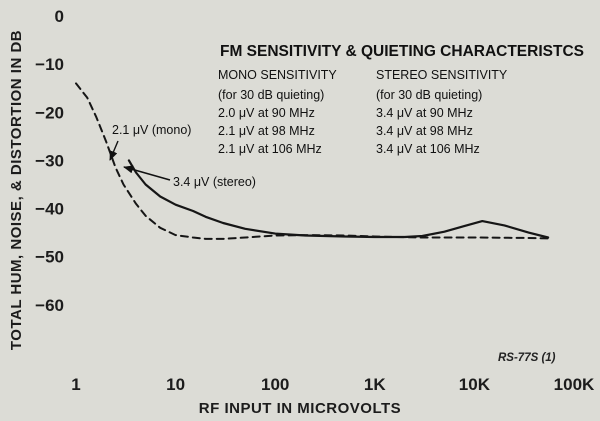  Describe the element at coordinates (475, 384) in the screenshot. I see `x-tick-label-4: 10K` at that location.